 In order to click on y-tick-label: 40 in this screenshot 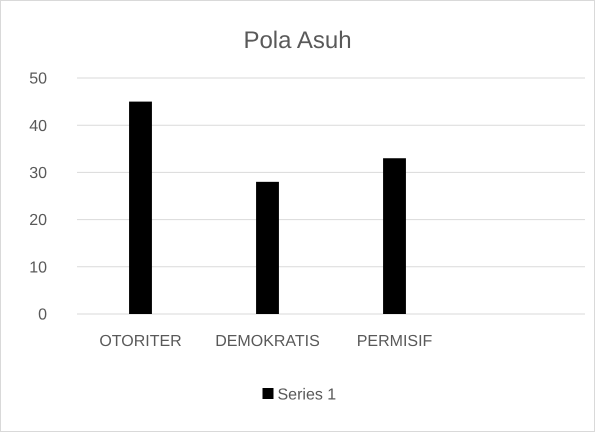, I will do `click(38, 126)`.